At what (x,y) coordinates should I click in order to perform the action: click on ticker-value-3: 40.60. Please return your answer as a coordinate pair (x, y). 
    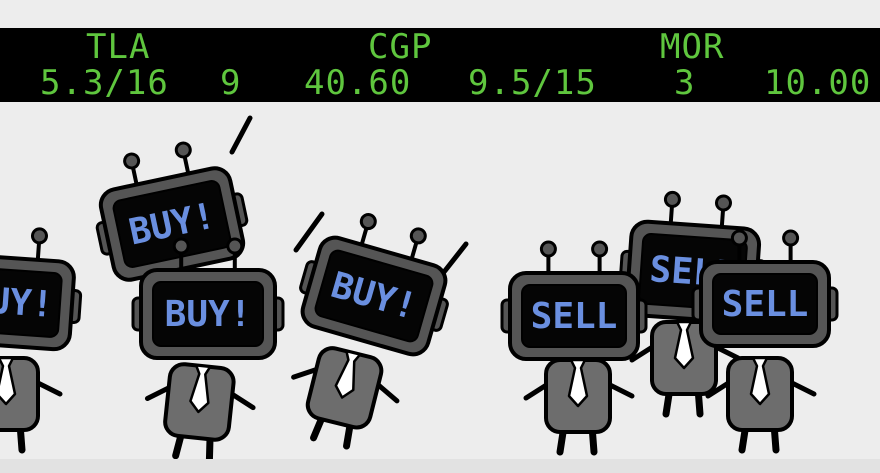
    Looking at the image, I should click on (358, 83).